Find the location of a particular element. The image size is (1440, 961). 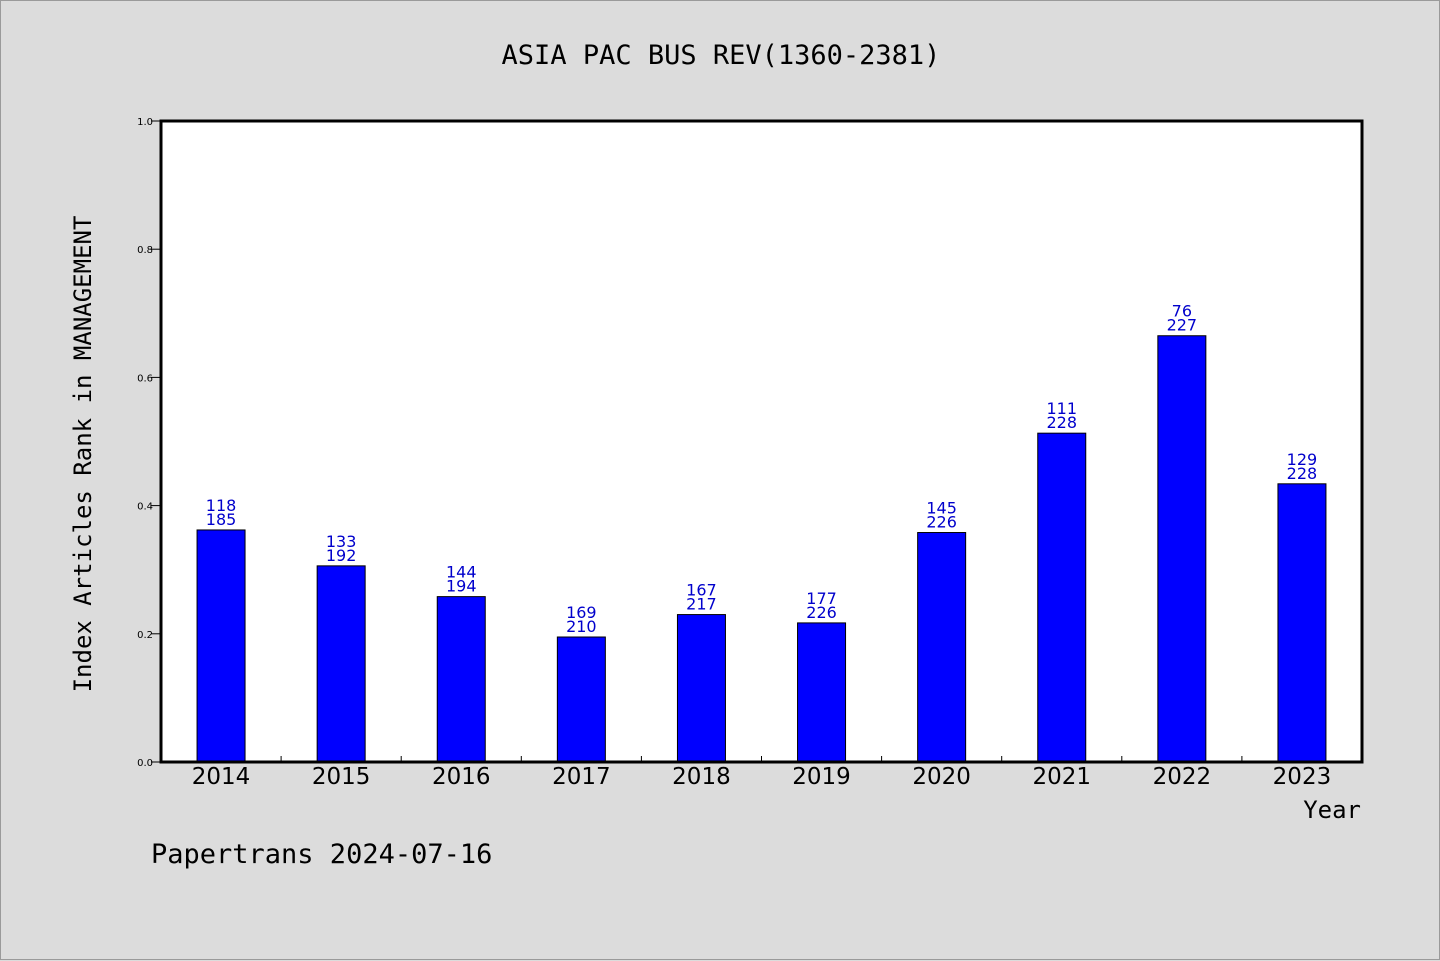

x-axis: 2014 2015 2016 2017 2018 2019 2020 2021 2022 2023 is located at coordinates (761, 773).